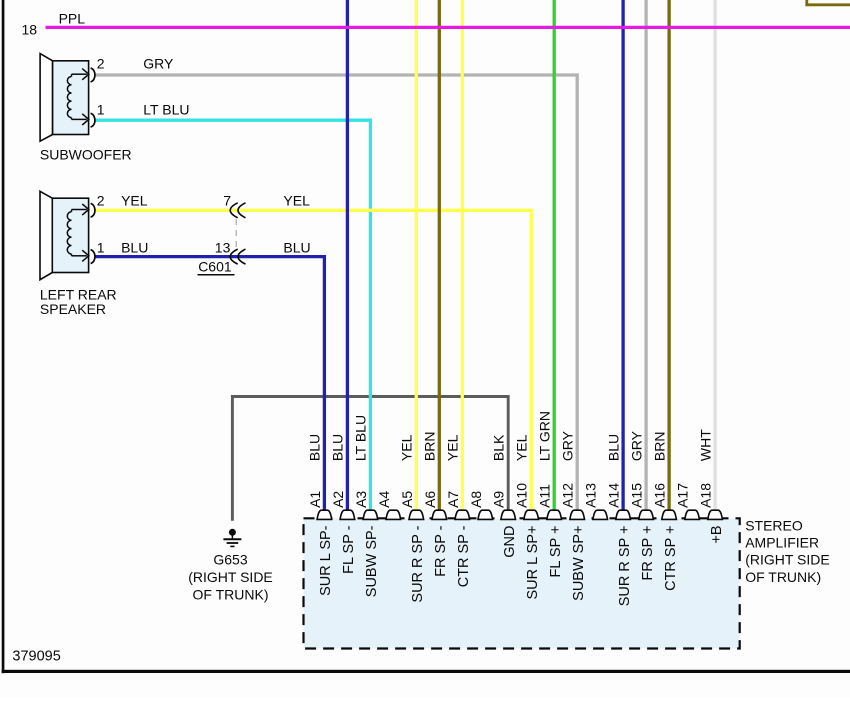 The height and width of the screenshot is (703, 850). I want to click on svg-text: SUR R SP +, so click(625, 566).